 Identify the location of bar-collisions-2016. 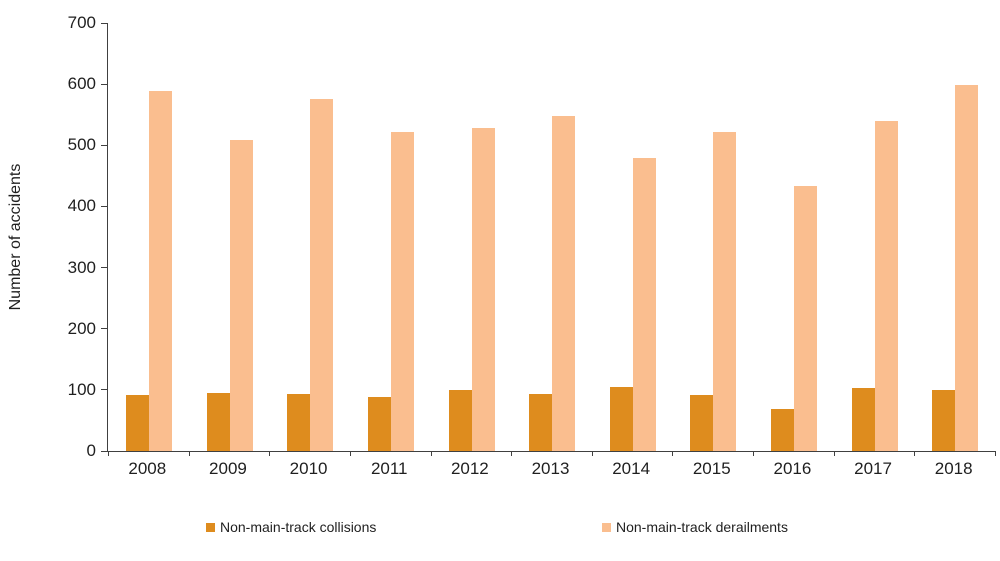
(783, 429).